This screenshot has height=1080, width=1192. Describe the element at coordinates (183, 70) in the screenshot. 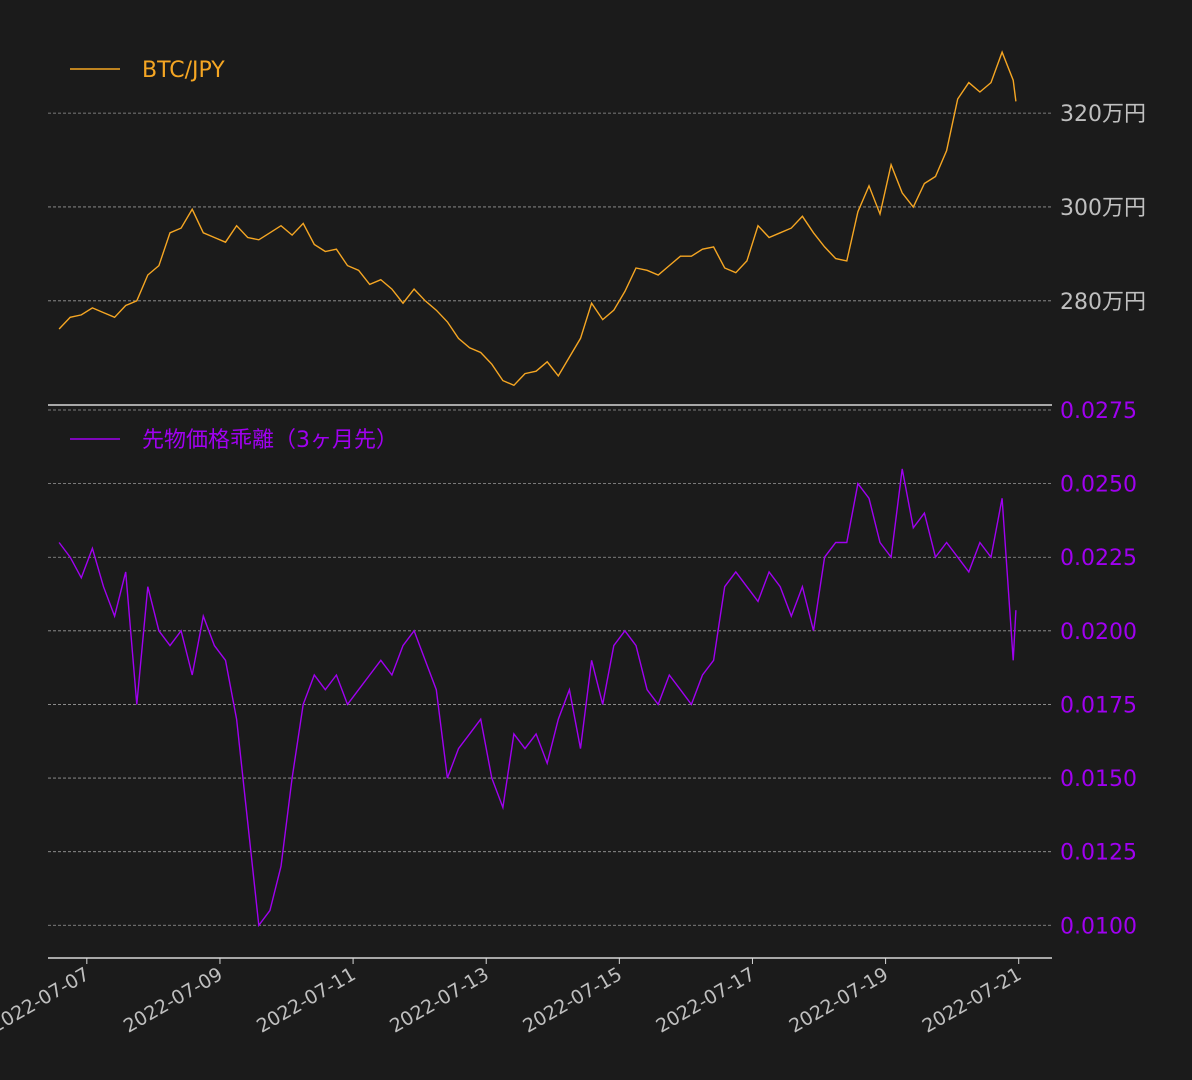

I see `btc-legend-label: BTC/JPY` at that location.